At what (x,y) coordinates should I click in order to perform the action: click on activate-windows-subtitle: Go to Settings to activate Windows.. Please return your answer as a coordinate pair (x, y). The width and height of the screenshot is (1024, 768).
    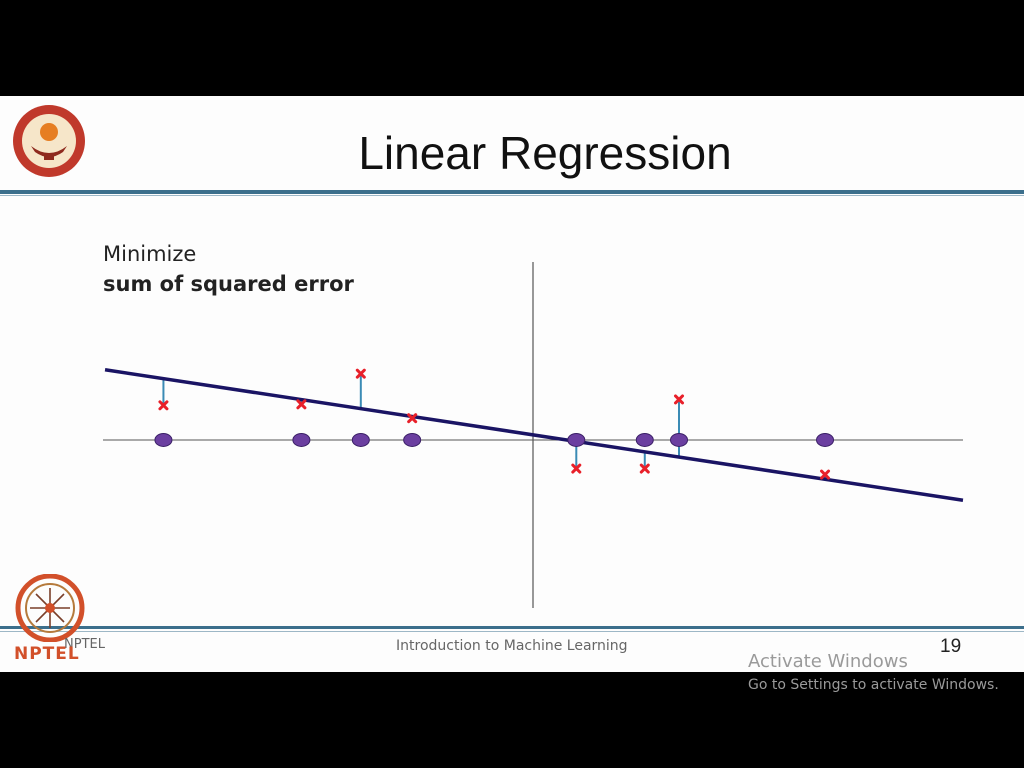
    Looking at the image, I should click on (873, 685).